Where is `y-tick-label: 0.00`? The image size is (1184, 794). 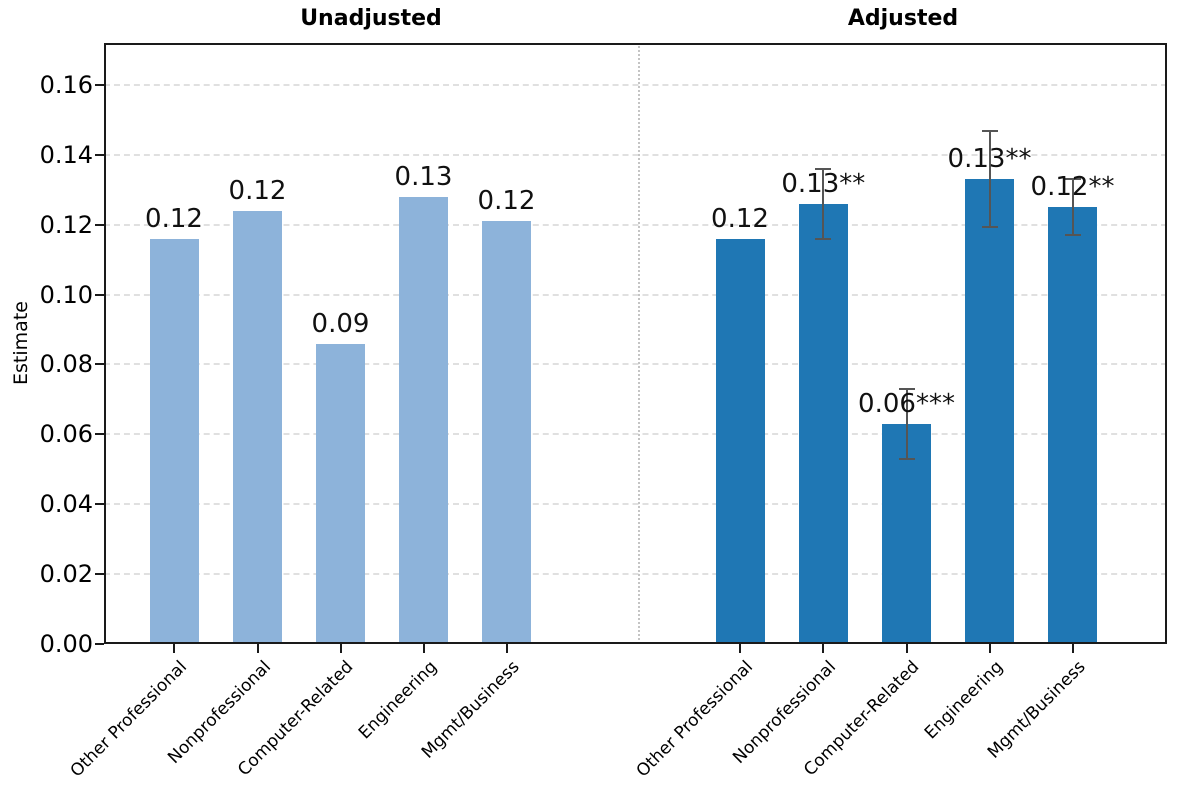 y-tick-label: 0.00 is located at coordinates (66, 644).